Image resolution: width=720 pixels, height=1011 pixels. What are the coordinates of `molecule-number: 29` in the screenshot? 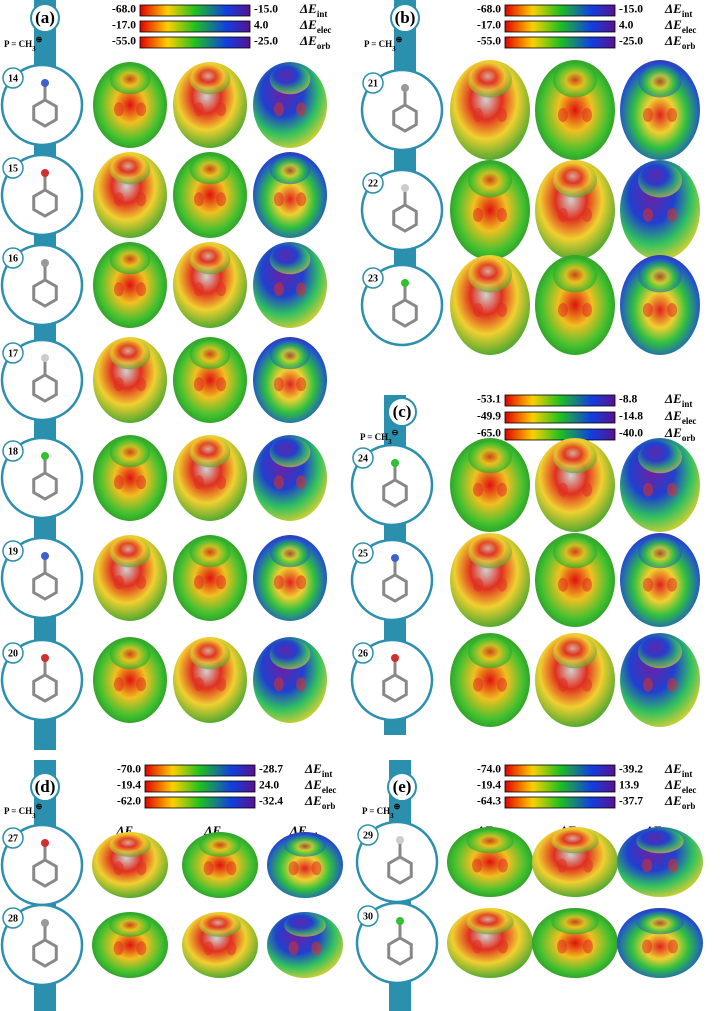 It's located at (368, 835).